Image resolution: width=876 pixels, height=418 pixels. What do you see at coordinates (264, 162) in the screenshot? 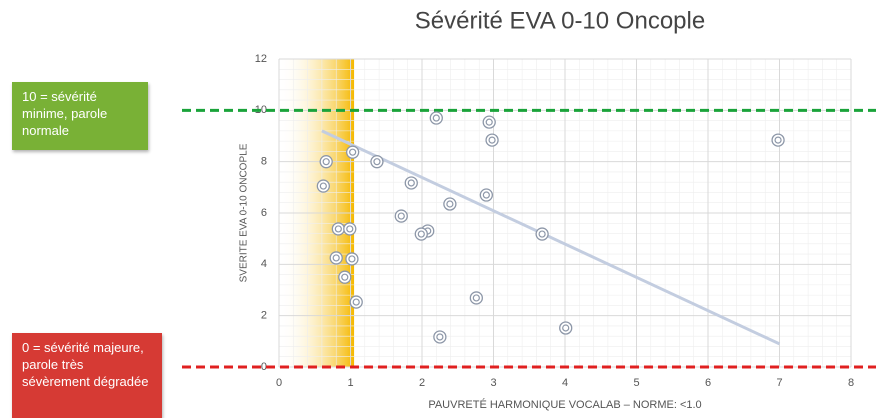
I see `y-tick-label: 8` at bounding box center [264, 162].